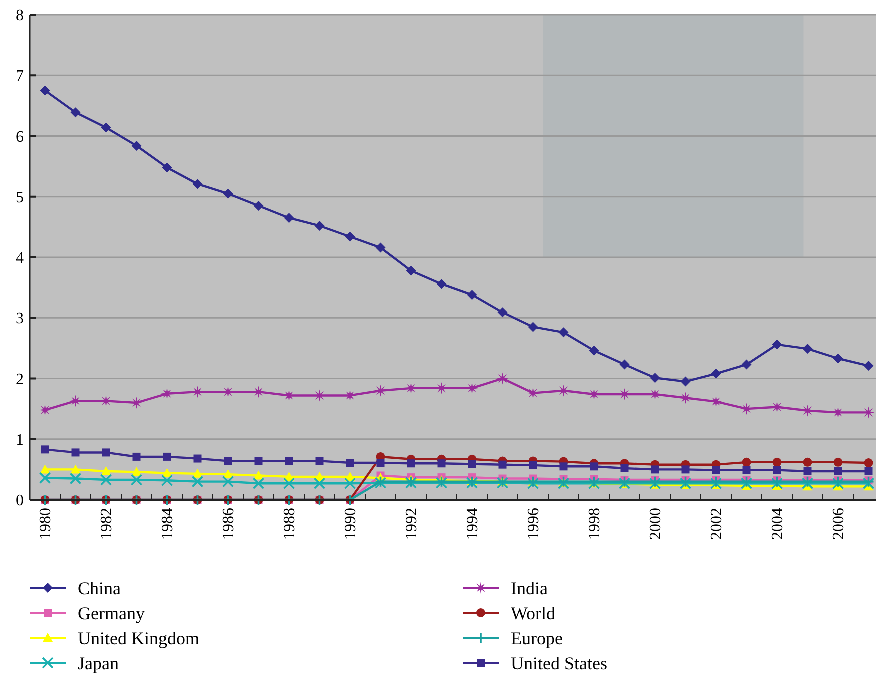 The image size is (884, 688). I want to click on x-tick-label: 1994, so click(473, 524).